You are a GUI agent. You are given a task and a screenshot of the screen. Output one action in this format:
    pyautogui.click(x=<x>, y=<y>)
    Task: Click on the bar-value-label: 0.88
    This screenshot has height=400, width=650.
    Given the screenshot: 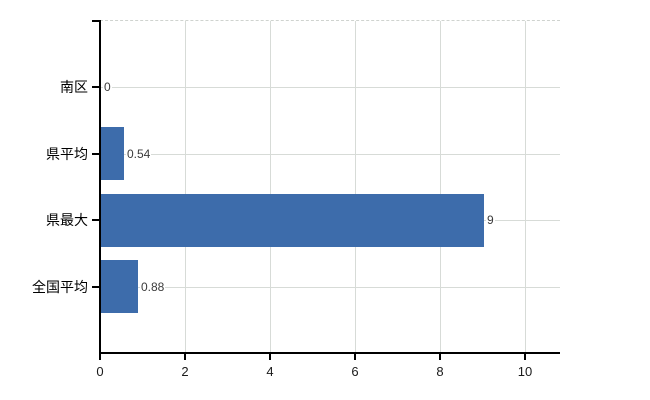 What is the action you would take?
    pyautogui.click(x=153, y=287)
    